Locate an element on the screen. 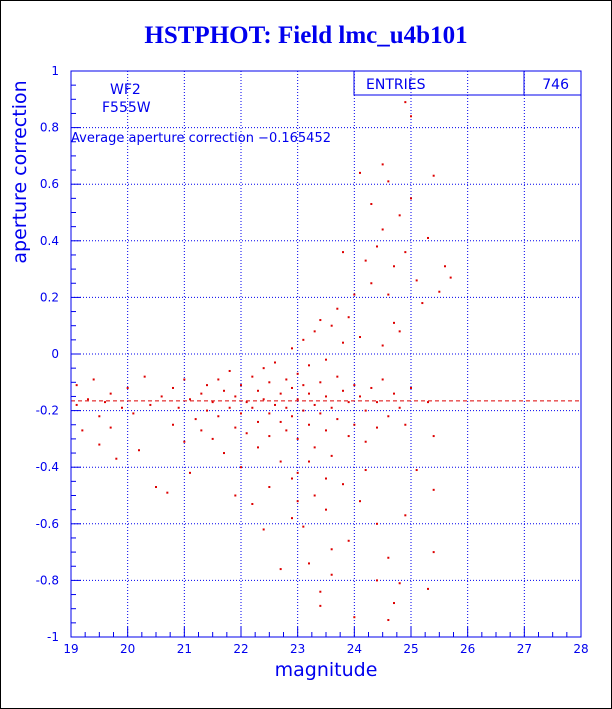 The height and width of the screenshot is (709, 612). x-tick-label: 26 is located at coordinates (467, 649).